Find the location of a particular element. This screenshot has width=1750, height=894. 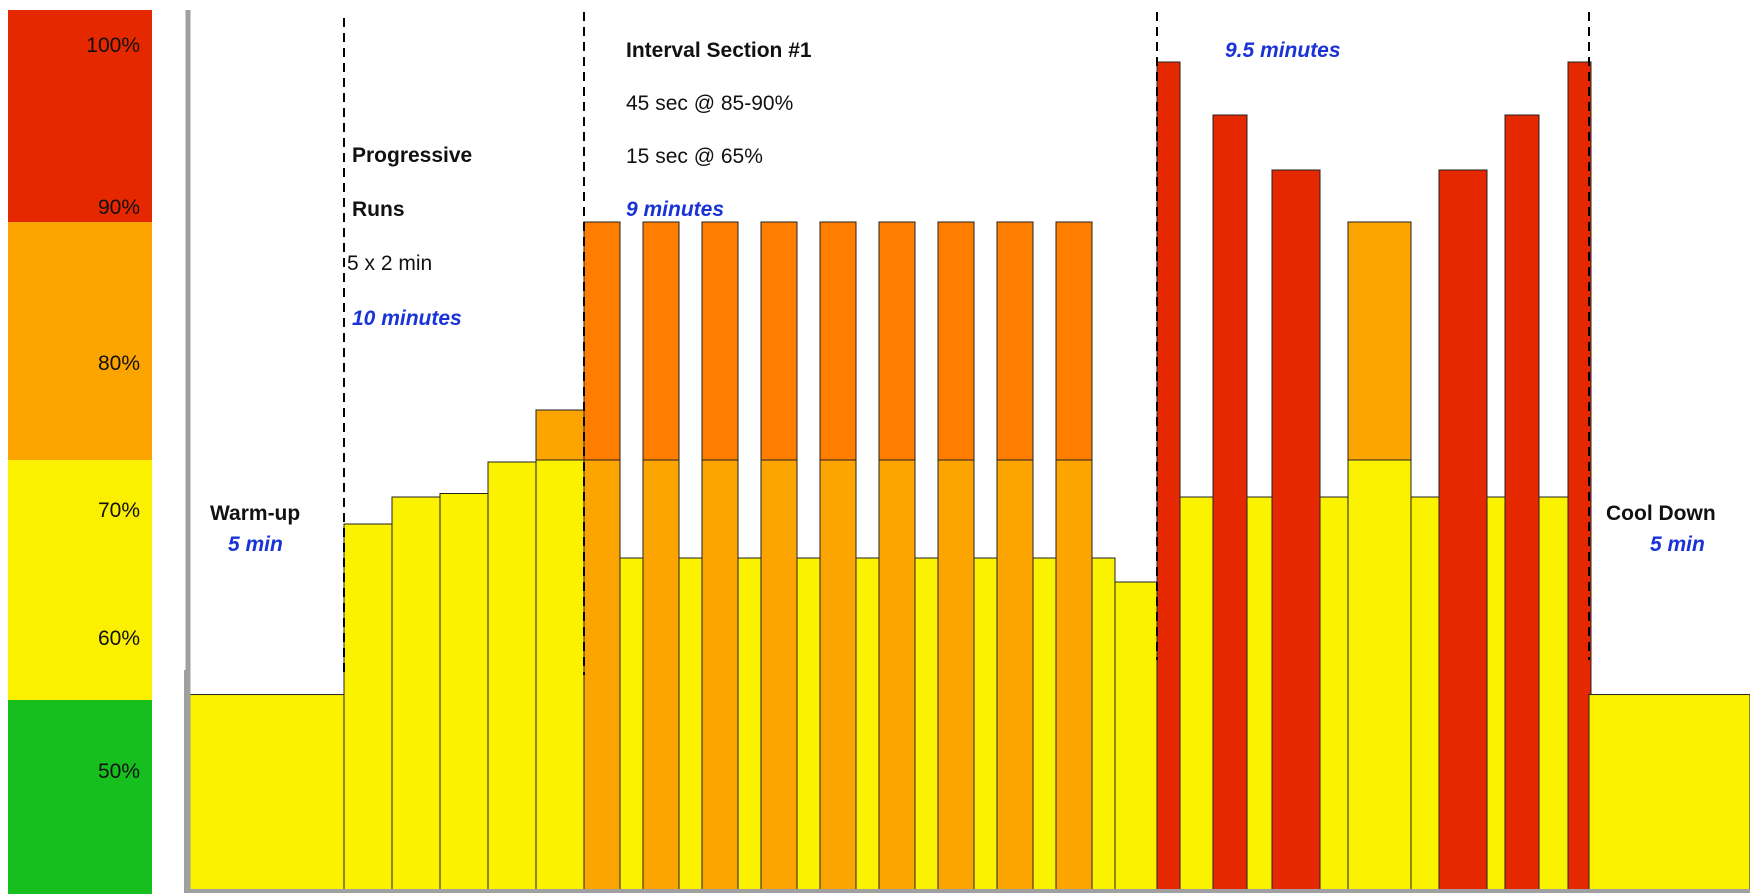

warmup-title: Warm-up is located at coordinates (255, 513).